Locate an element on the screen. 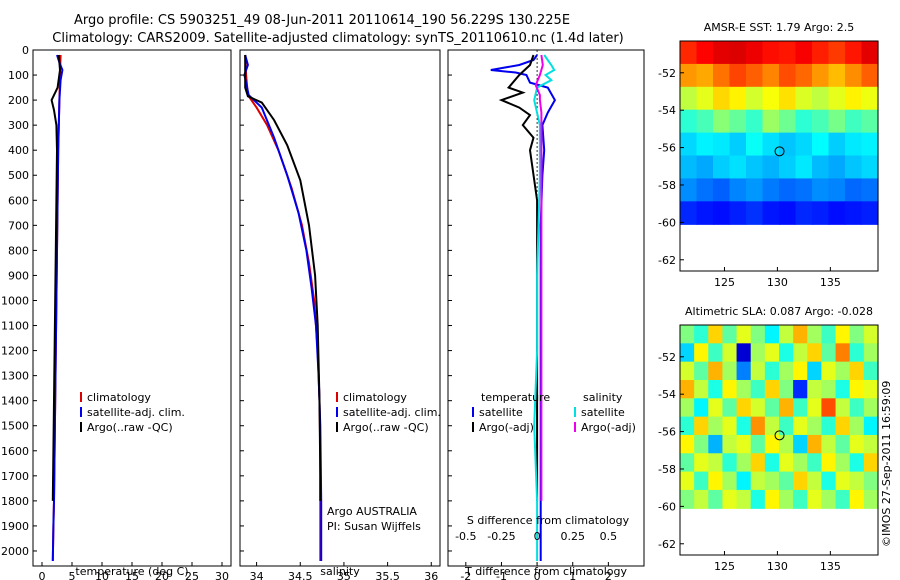 The height and width of the screenshot is (580, 900). difference-xtick-label: 2 is located at coordinates (608, 575).